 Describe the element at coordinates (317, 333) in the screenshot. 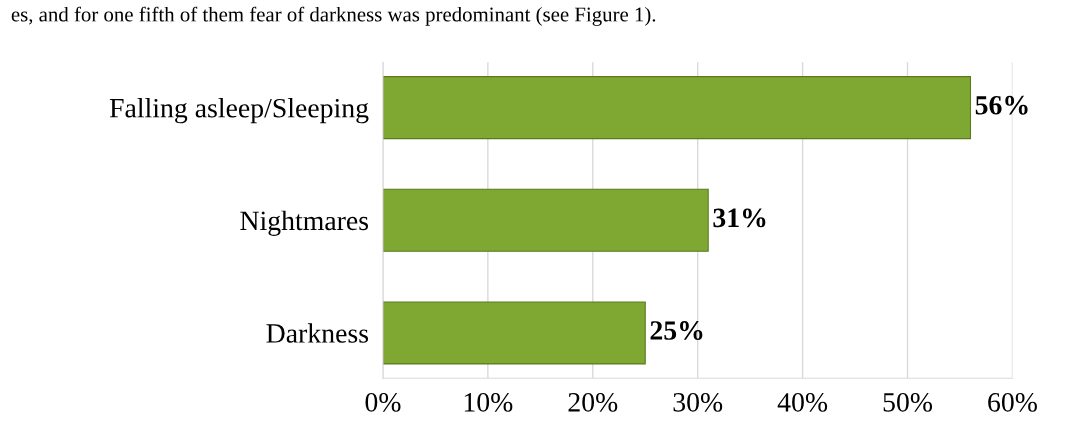

I see `y-tick-label: Darkness` at that location.